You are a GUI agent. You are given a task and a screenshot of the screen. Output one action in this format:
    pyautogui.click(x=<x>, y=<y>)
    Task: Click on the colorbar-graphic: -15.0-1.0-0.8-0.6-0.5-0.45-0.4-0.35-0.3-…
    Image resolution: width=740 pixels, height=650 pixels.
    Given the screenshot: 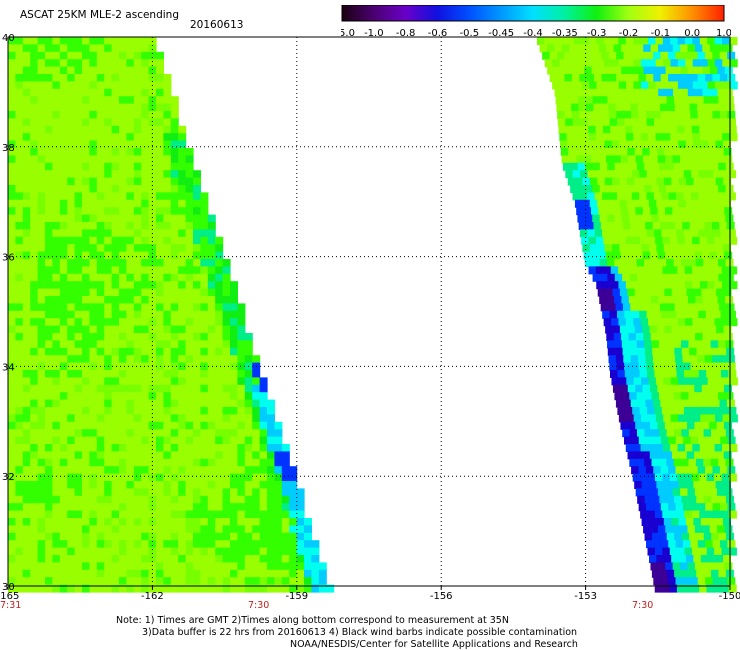 What is the action you would take?
    pyautogui.click(x=530, y=21)
    